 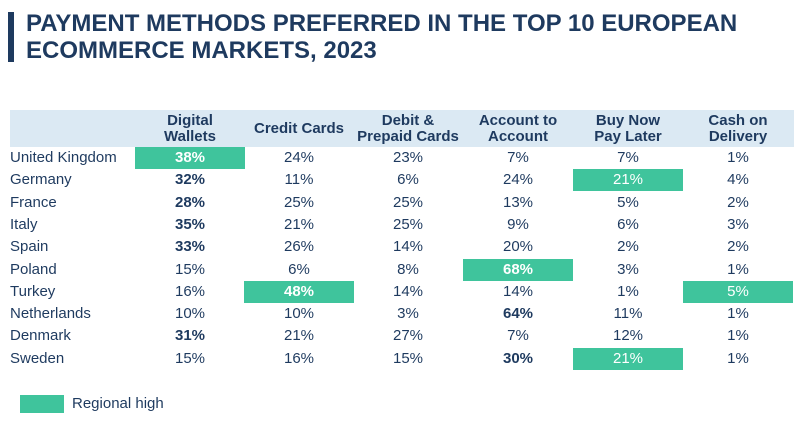 What do you see at coordinates (41, 180) in the screenshot?
I see `row-label-country: Germany` at bounding box center [41, 180].